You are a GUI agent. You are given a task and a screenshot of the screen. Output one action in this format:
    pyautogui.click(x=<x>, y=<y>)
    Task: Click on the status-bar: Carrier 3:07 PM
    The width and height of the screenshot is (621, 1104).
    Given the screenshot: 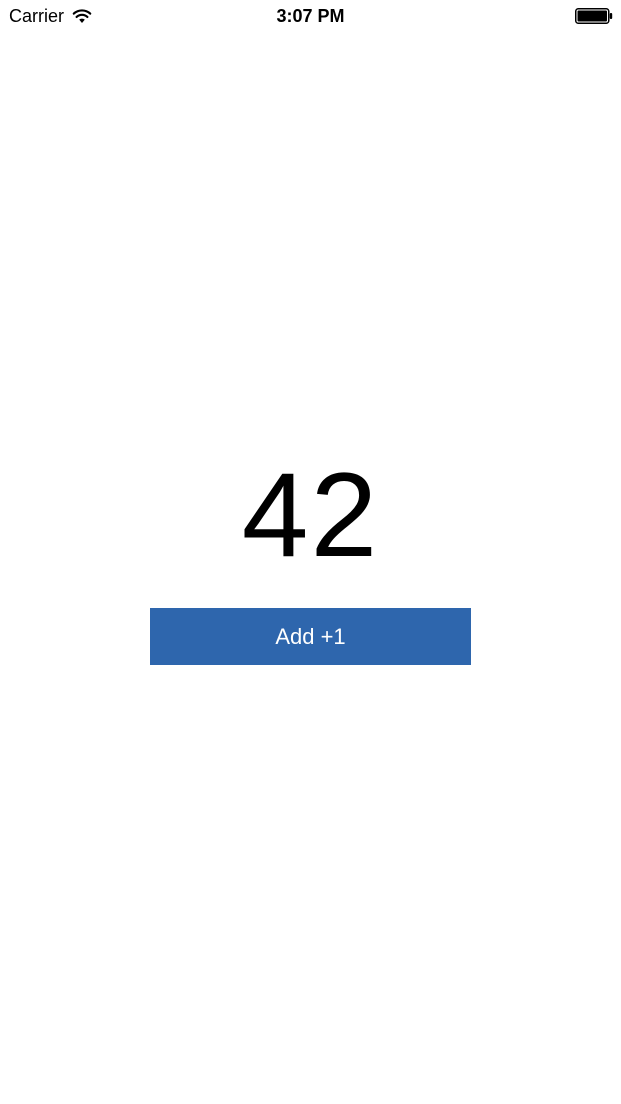 What is the action you would take?
    pyautogui.click(x=310, y=16)
    